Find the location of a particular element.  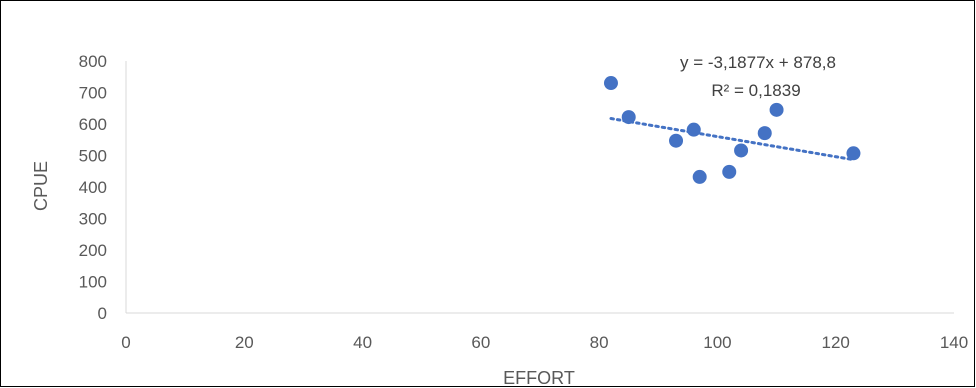

y-tick-label: 700 is located at coordinates (93, 93).